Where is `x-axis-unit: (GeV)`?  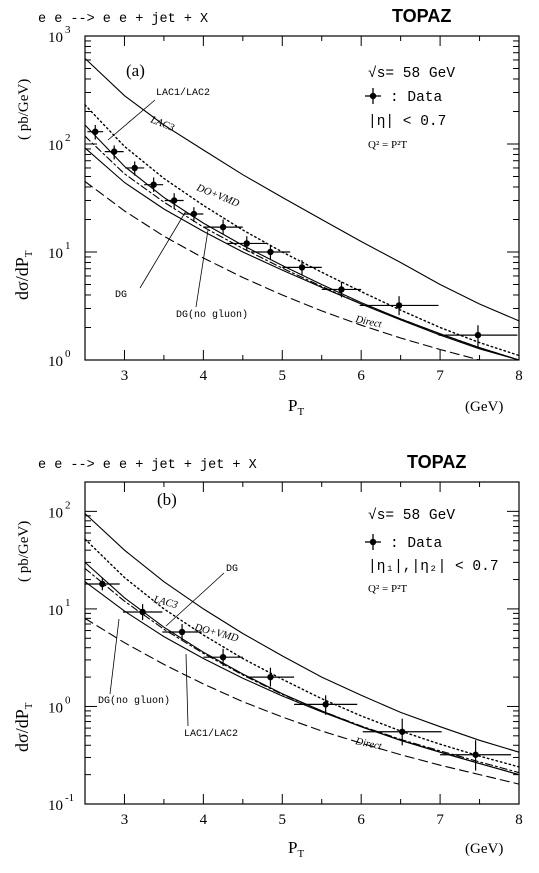
x-axis-unit: (GeV) is located at coordinates (484, 407).